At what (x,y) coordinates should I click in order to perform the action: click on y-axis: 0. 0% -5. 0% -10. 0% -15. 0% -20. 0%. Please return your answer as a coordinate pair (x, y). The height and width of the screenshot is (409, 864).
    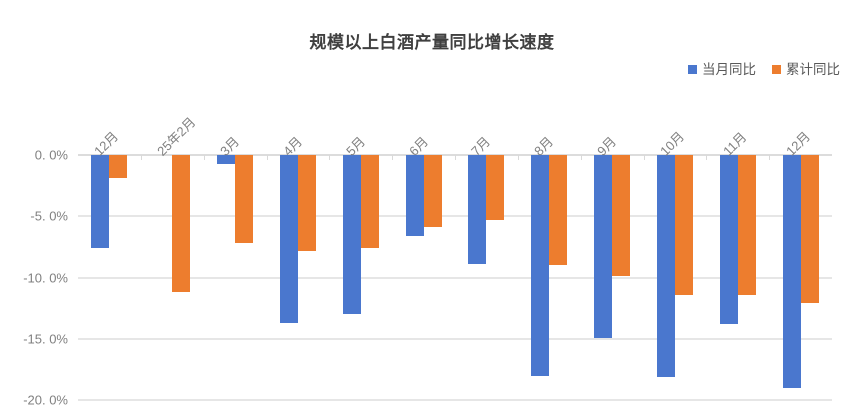
    Looking at the image, I should click on (39, 204).